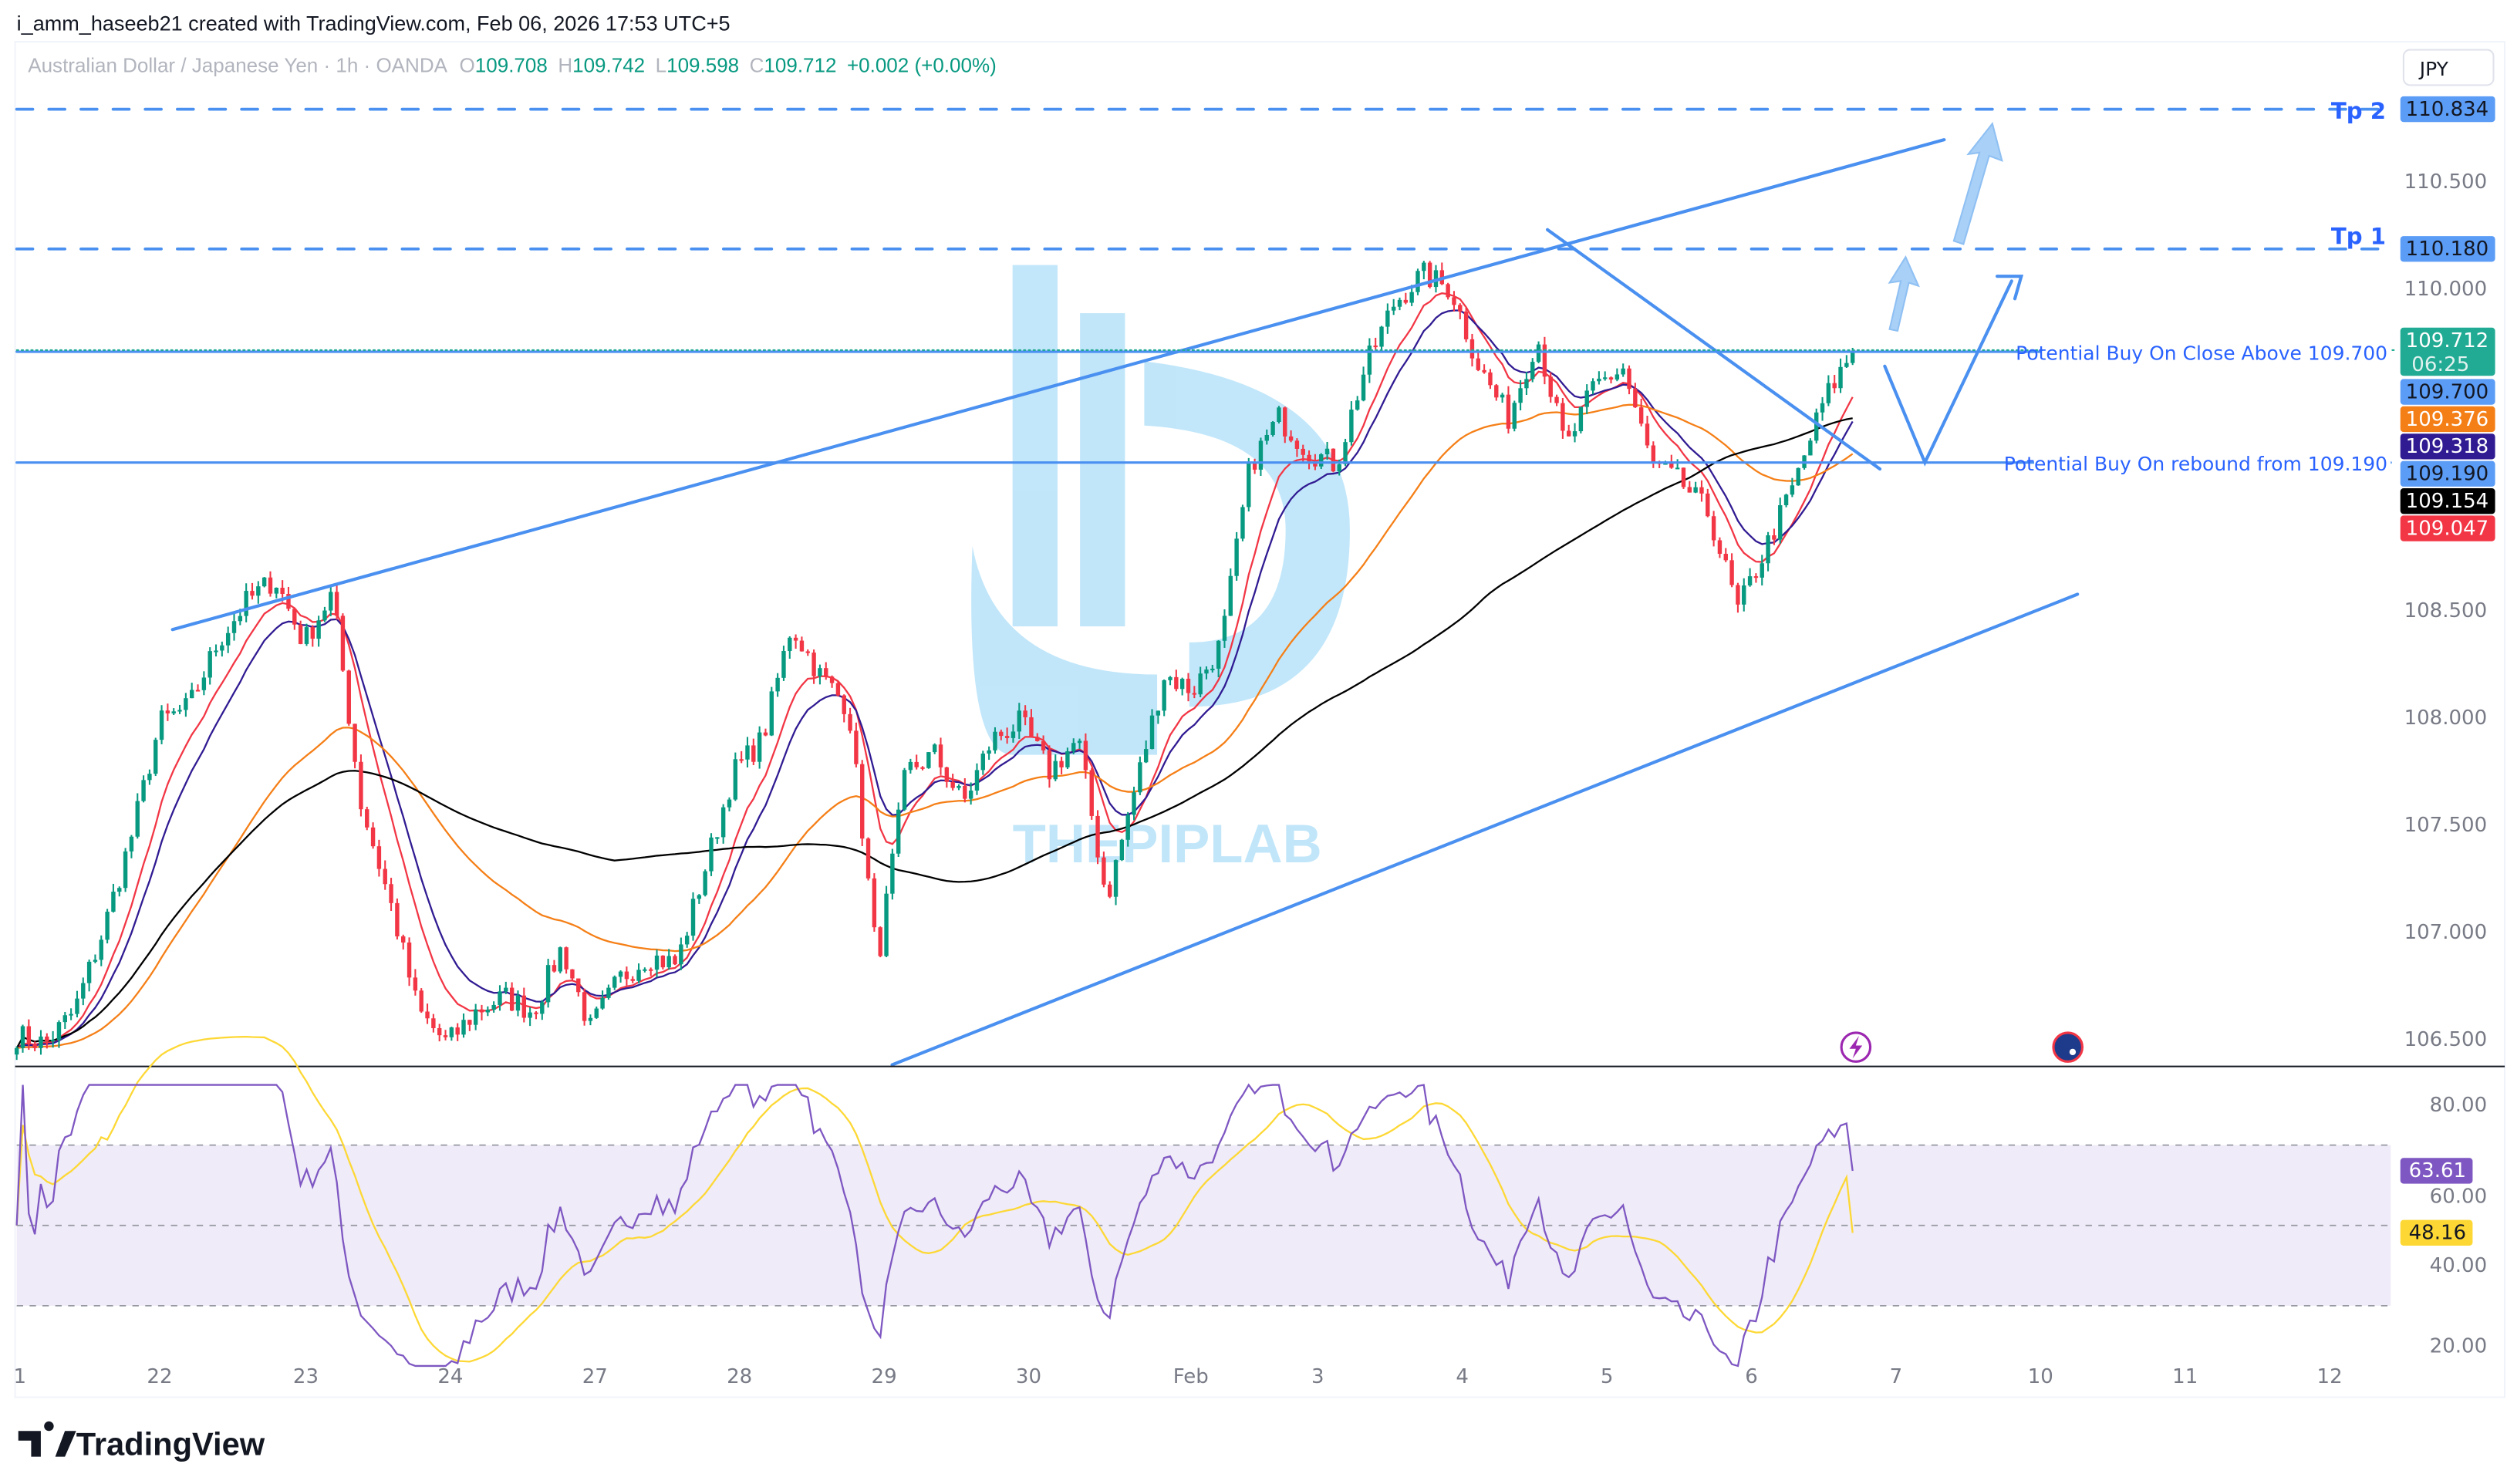 The image size is (2507, 1484). Describe the element at coordinates (2447, 446) in the screenshot. I see `price-tag` at that location.